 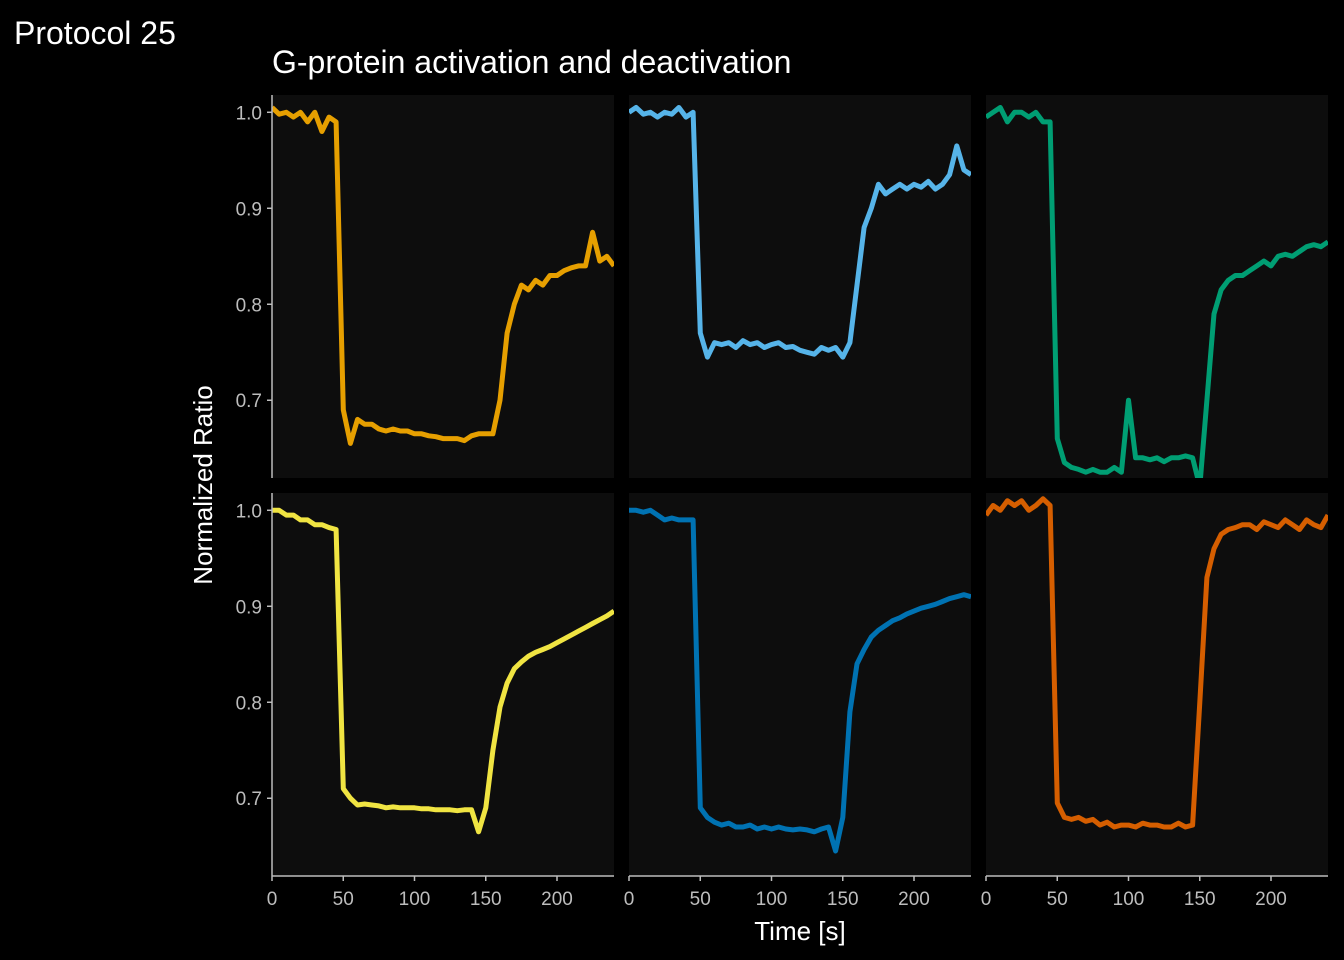 What do you see at coordinates (95, 33) in the screenshot?
I see `chart-title: Protocol 25` at bounding box center [95, 33].